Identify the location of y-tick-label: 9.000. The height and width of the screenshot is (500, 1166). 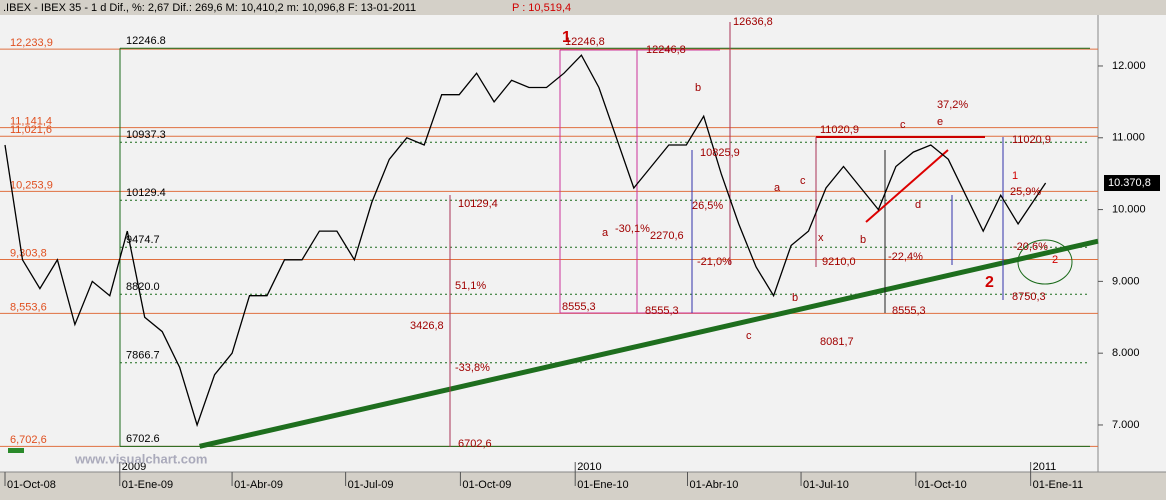
(1126, 281).